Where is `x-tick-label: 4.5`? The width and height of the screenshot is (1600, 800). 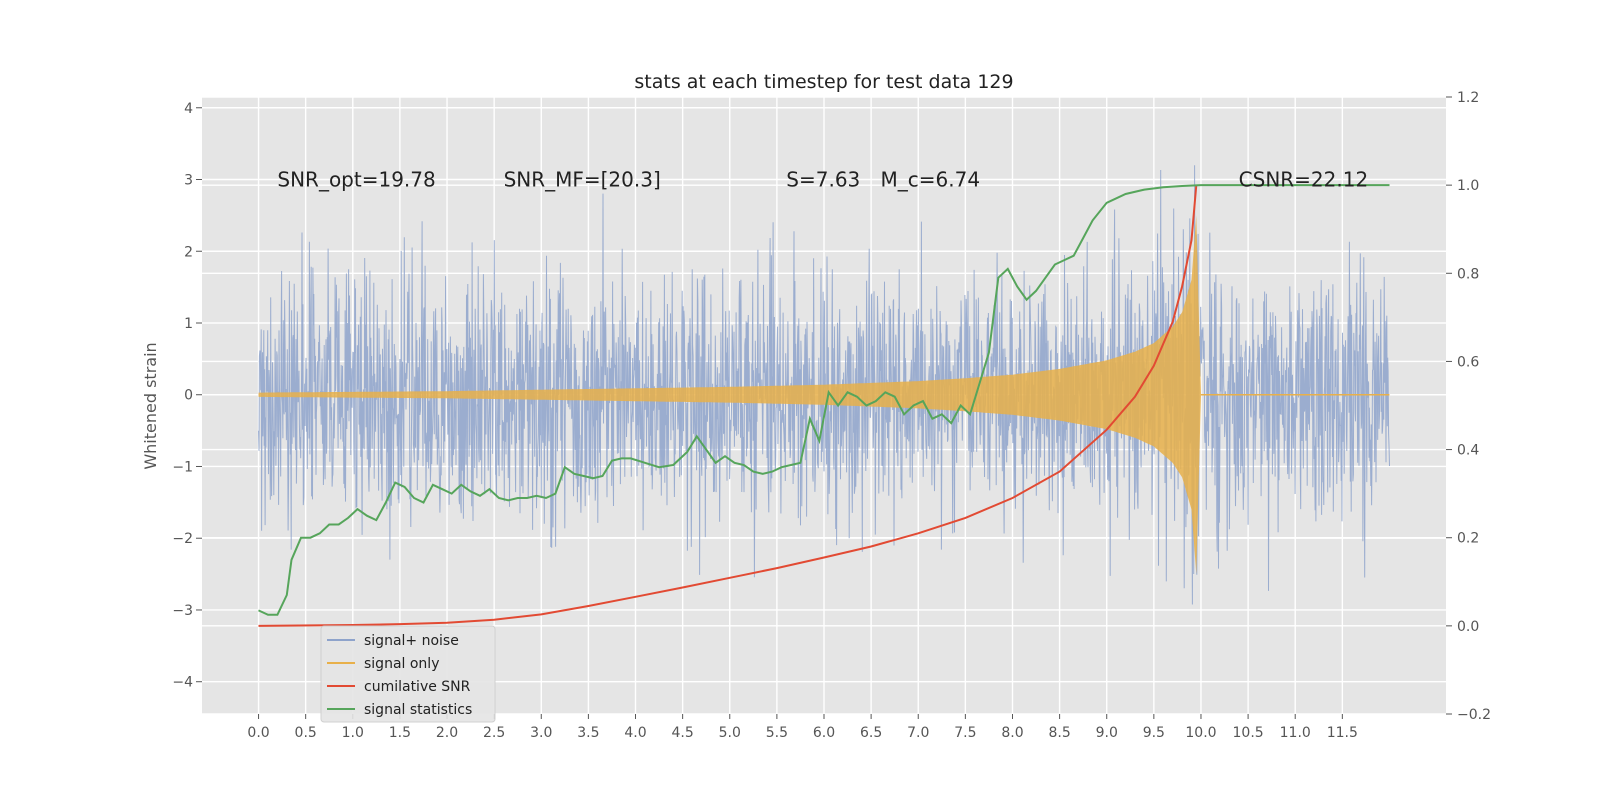
x-tick-label: 4.5 is located at coordinates (683, 733).